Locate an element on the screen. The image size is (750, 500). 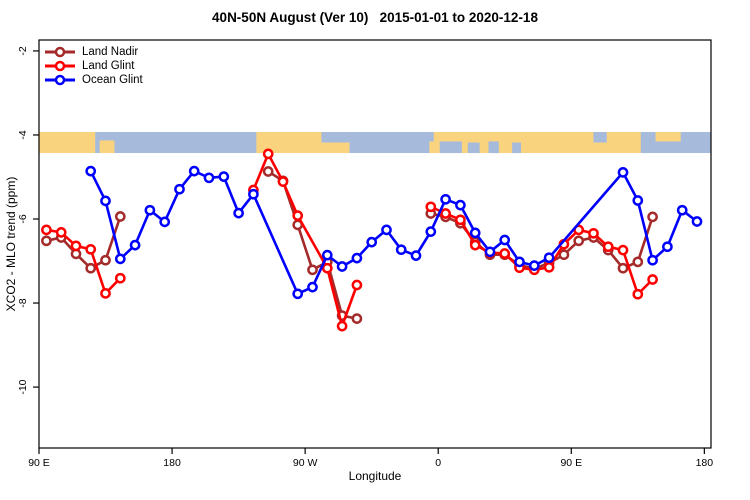
y-axis-label: XCO2 - MLO trend (ppm) is located at coordinates (11, 244).